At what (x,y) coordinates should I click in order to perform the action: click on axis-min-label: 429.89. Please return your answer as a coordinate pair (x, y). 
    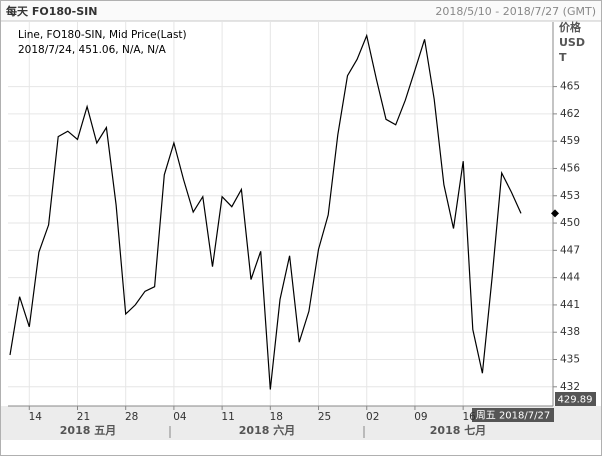
    Looking at the image, I should click on (575, 400).